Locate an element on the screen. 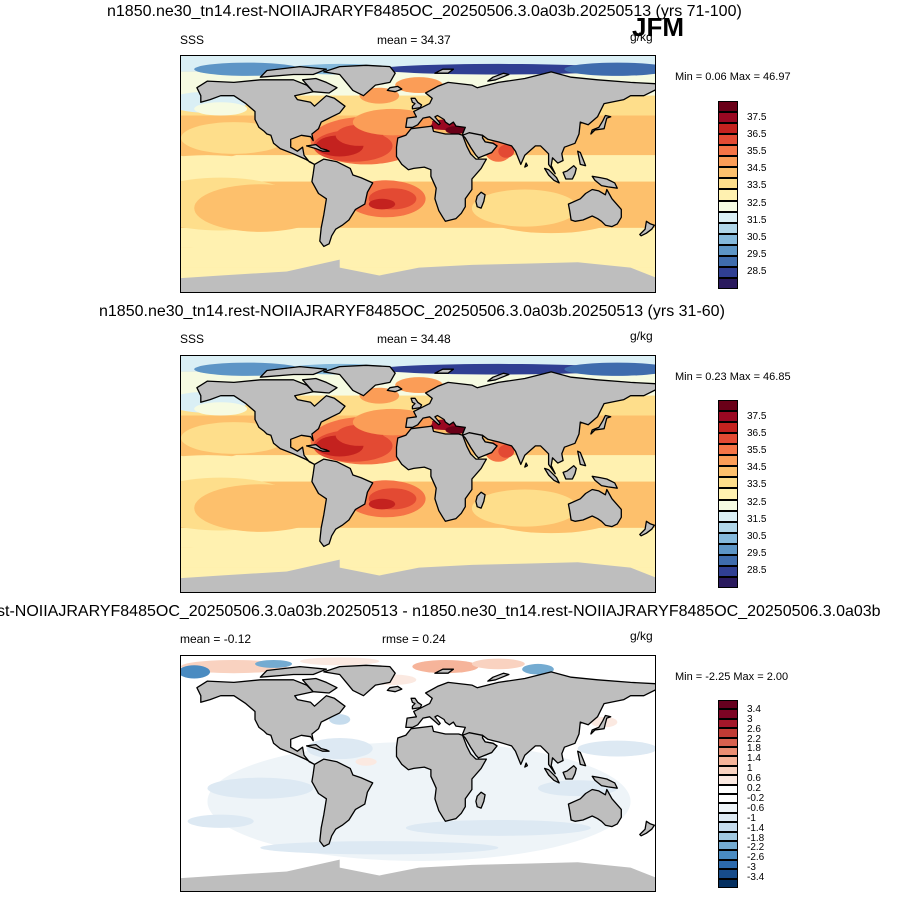 Image resolution: width=908 pixels, height=898 pixels. map-plot is located at coordinates (418, 773).